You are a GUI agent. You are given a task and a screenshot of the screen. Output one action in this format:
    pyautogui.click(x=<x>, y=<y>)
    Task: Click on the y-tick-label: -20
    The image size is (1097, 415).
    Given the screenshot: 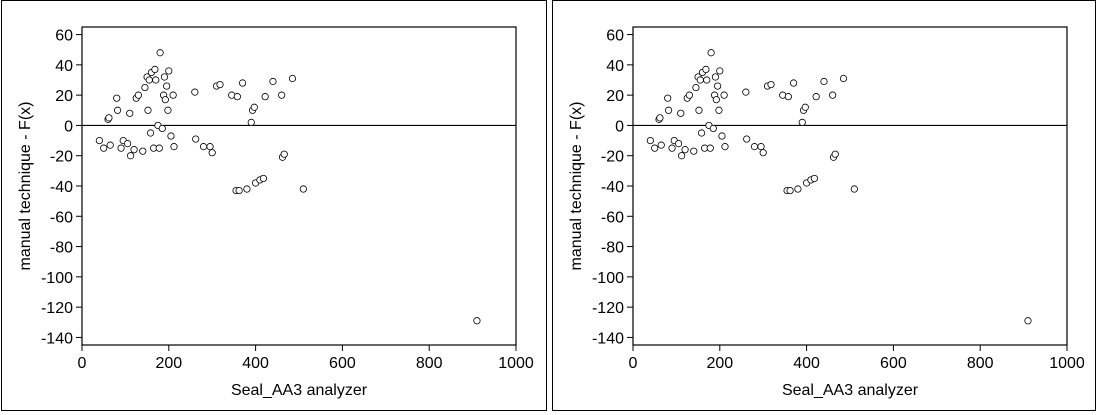 What is the action you would take?
    pyautogui.click(x=61, y=157)
    